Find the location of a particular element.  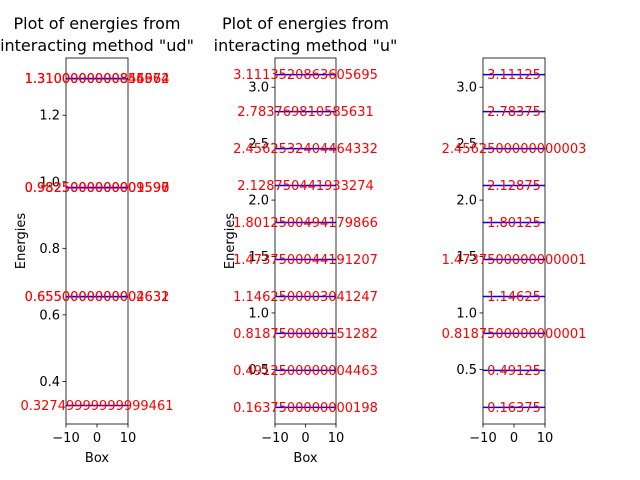

energy-level-label: 0.8187500000000001 is located at coordinates (514, 334).